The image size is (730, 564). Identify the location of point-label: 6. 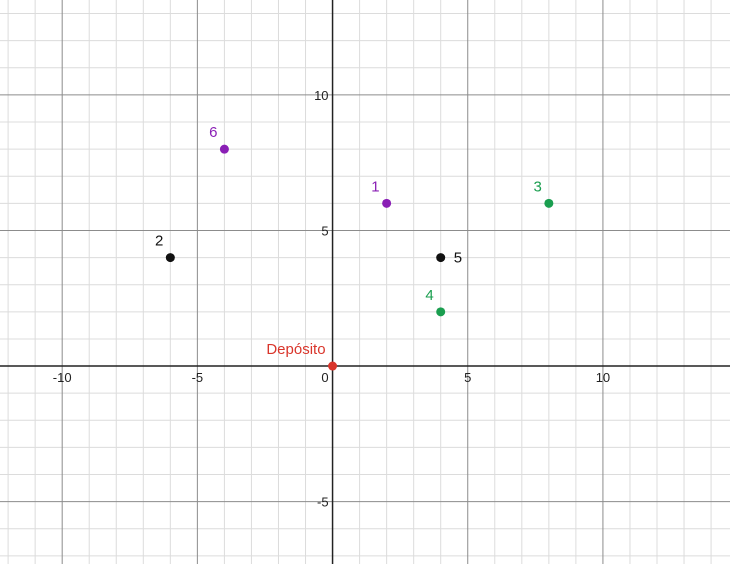
(213, 132).